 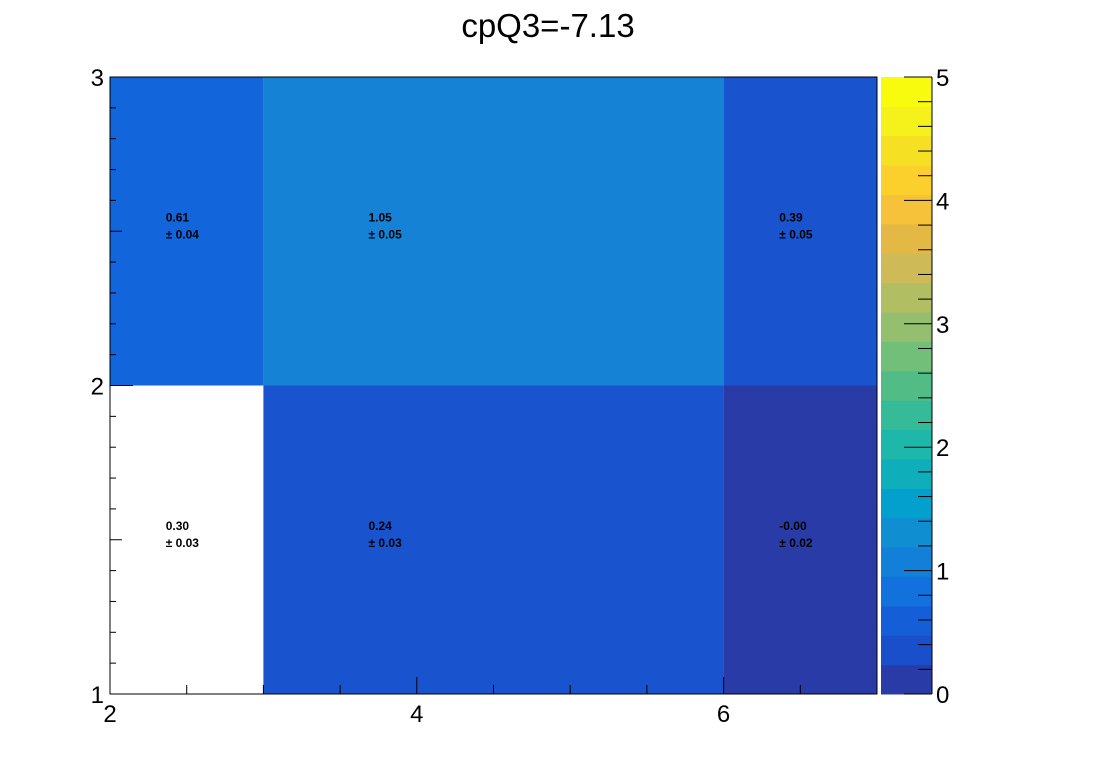 What do you see at coordinates (796, 543) in the screenshot?
I see `cell-error-label: ± 0.02` at bounding box center [796, 543].